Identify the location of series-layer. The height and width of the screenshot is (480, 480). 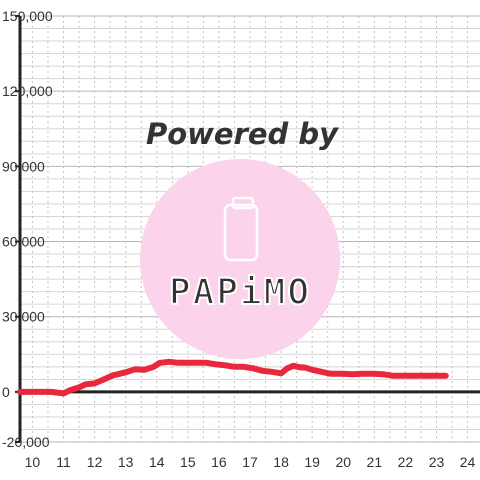
(233, 377).